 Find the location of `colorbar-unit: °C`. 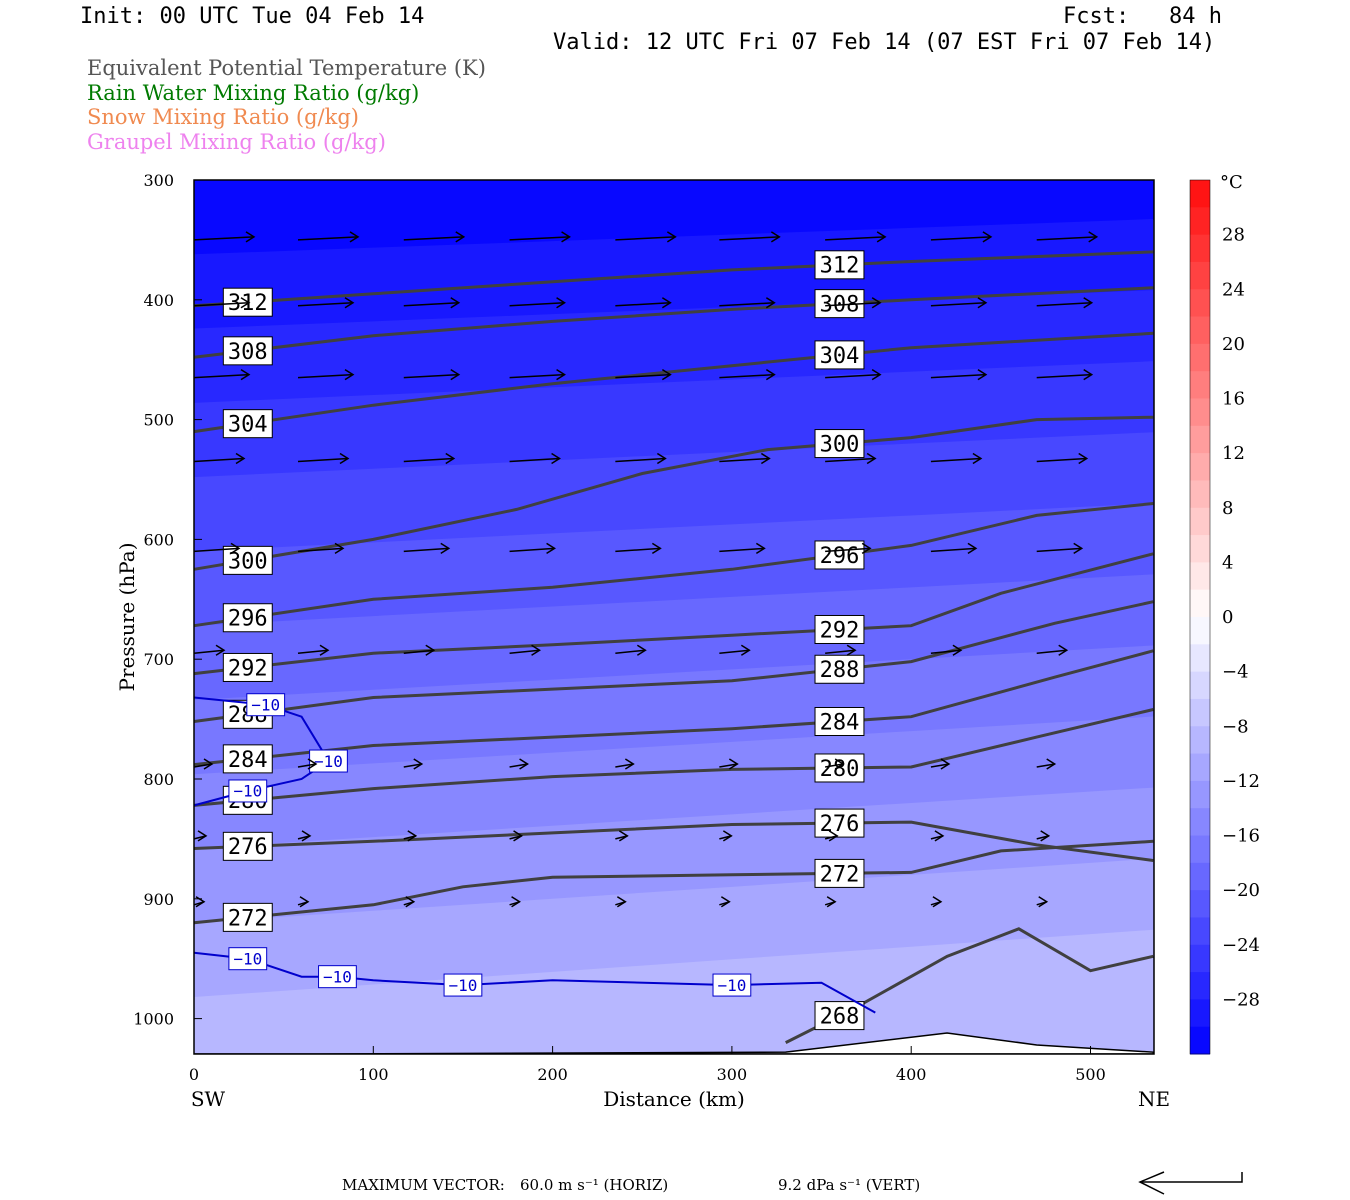

colorbar-unit: °C is located at coordinates (1231, 182).